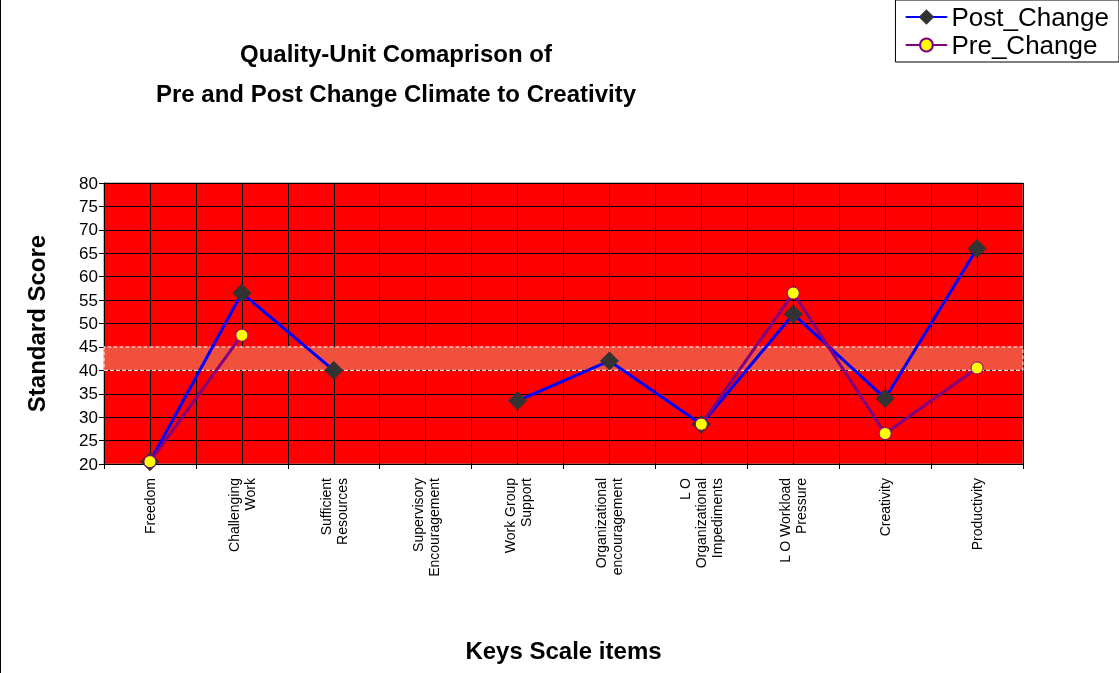  I want to click on y-tick-label: 70, so click(88, 230).